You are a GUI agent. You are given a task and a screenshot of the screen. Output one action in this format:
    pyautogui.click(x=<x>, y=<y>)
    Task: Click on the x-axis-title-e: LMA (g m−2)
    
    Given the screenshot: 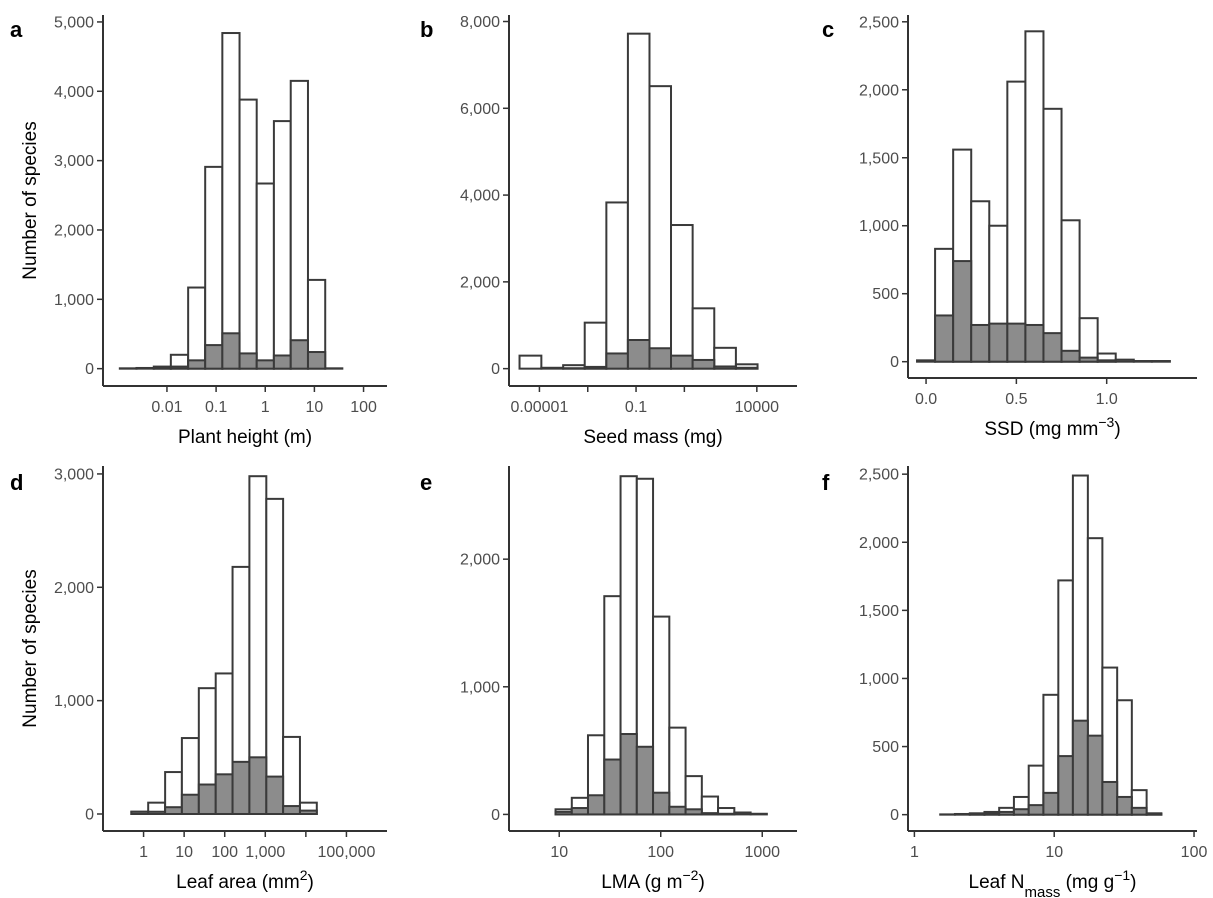 What is the action you would take?
    pyautogui.click(x=653, y=880)
    